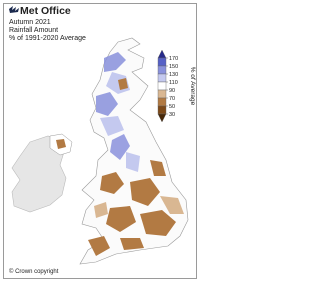 This screenshot has height=282, width=320. Describe the element at coordinates (61, 144) in the screenshot. I see `rain-patch` at that location.